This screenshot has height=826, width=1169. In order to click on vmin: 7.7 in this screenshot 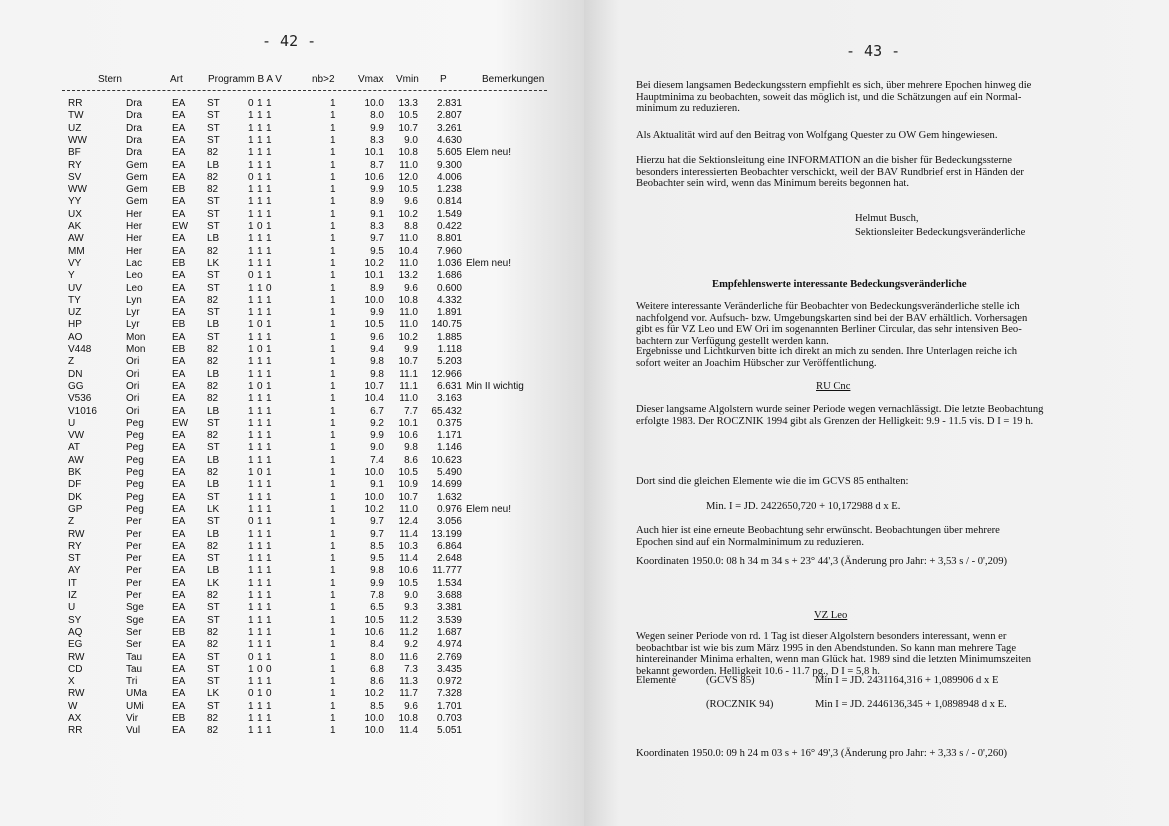, I will do `click(411, 411)`.